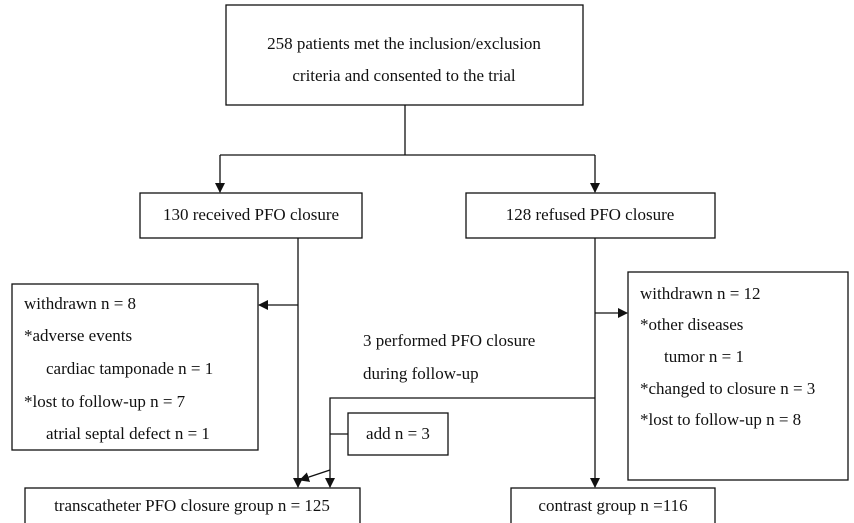 This screenshot has width=854, height=523. Describe the element at coordinates (421, 373) in the screenshot. I see `annotation: during follow-up` at that location.